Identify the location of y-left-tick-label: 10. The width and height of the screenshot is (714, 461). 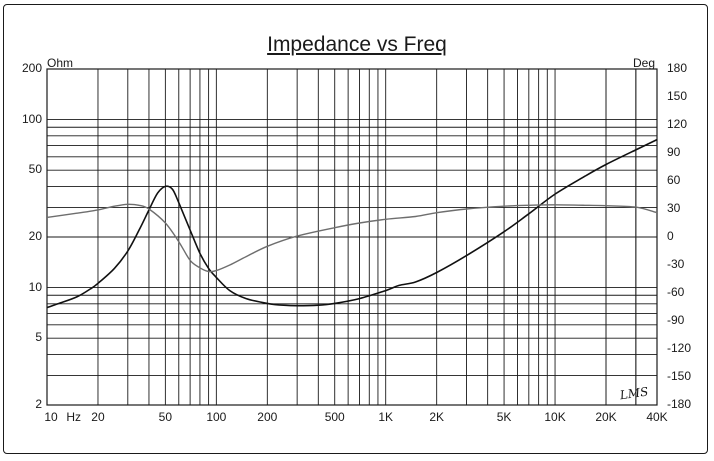
(35, 286).